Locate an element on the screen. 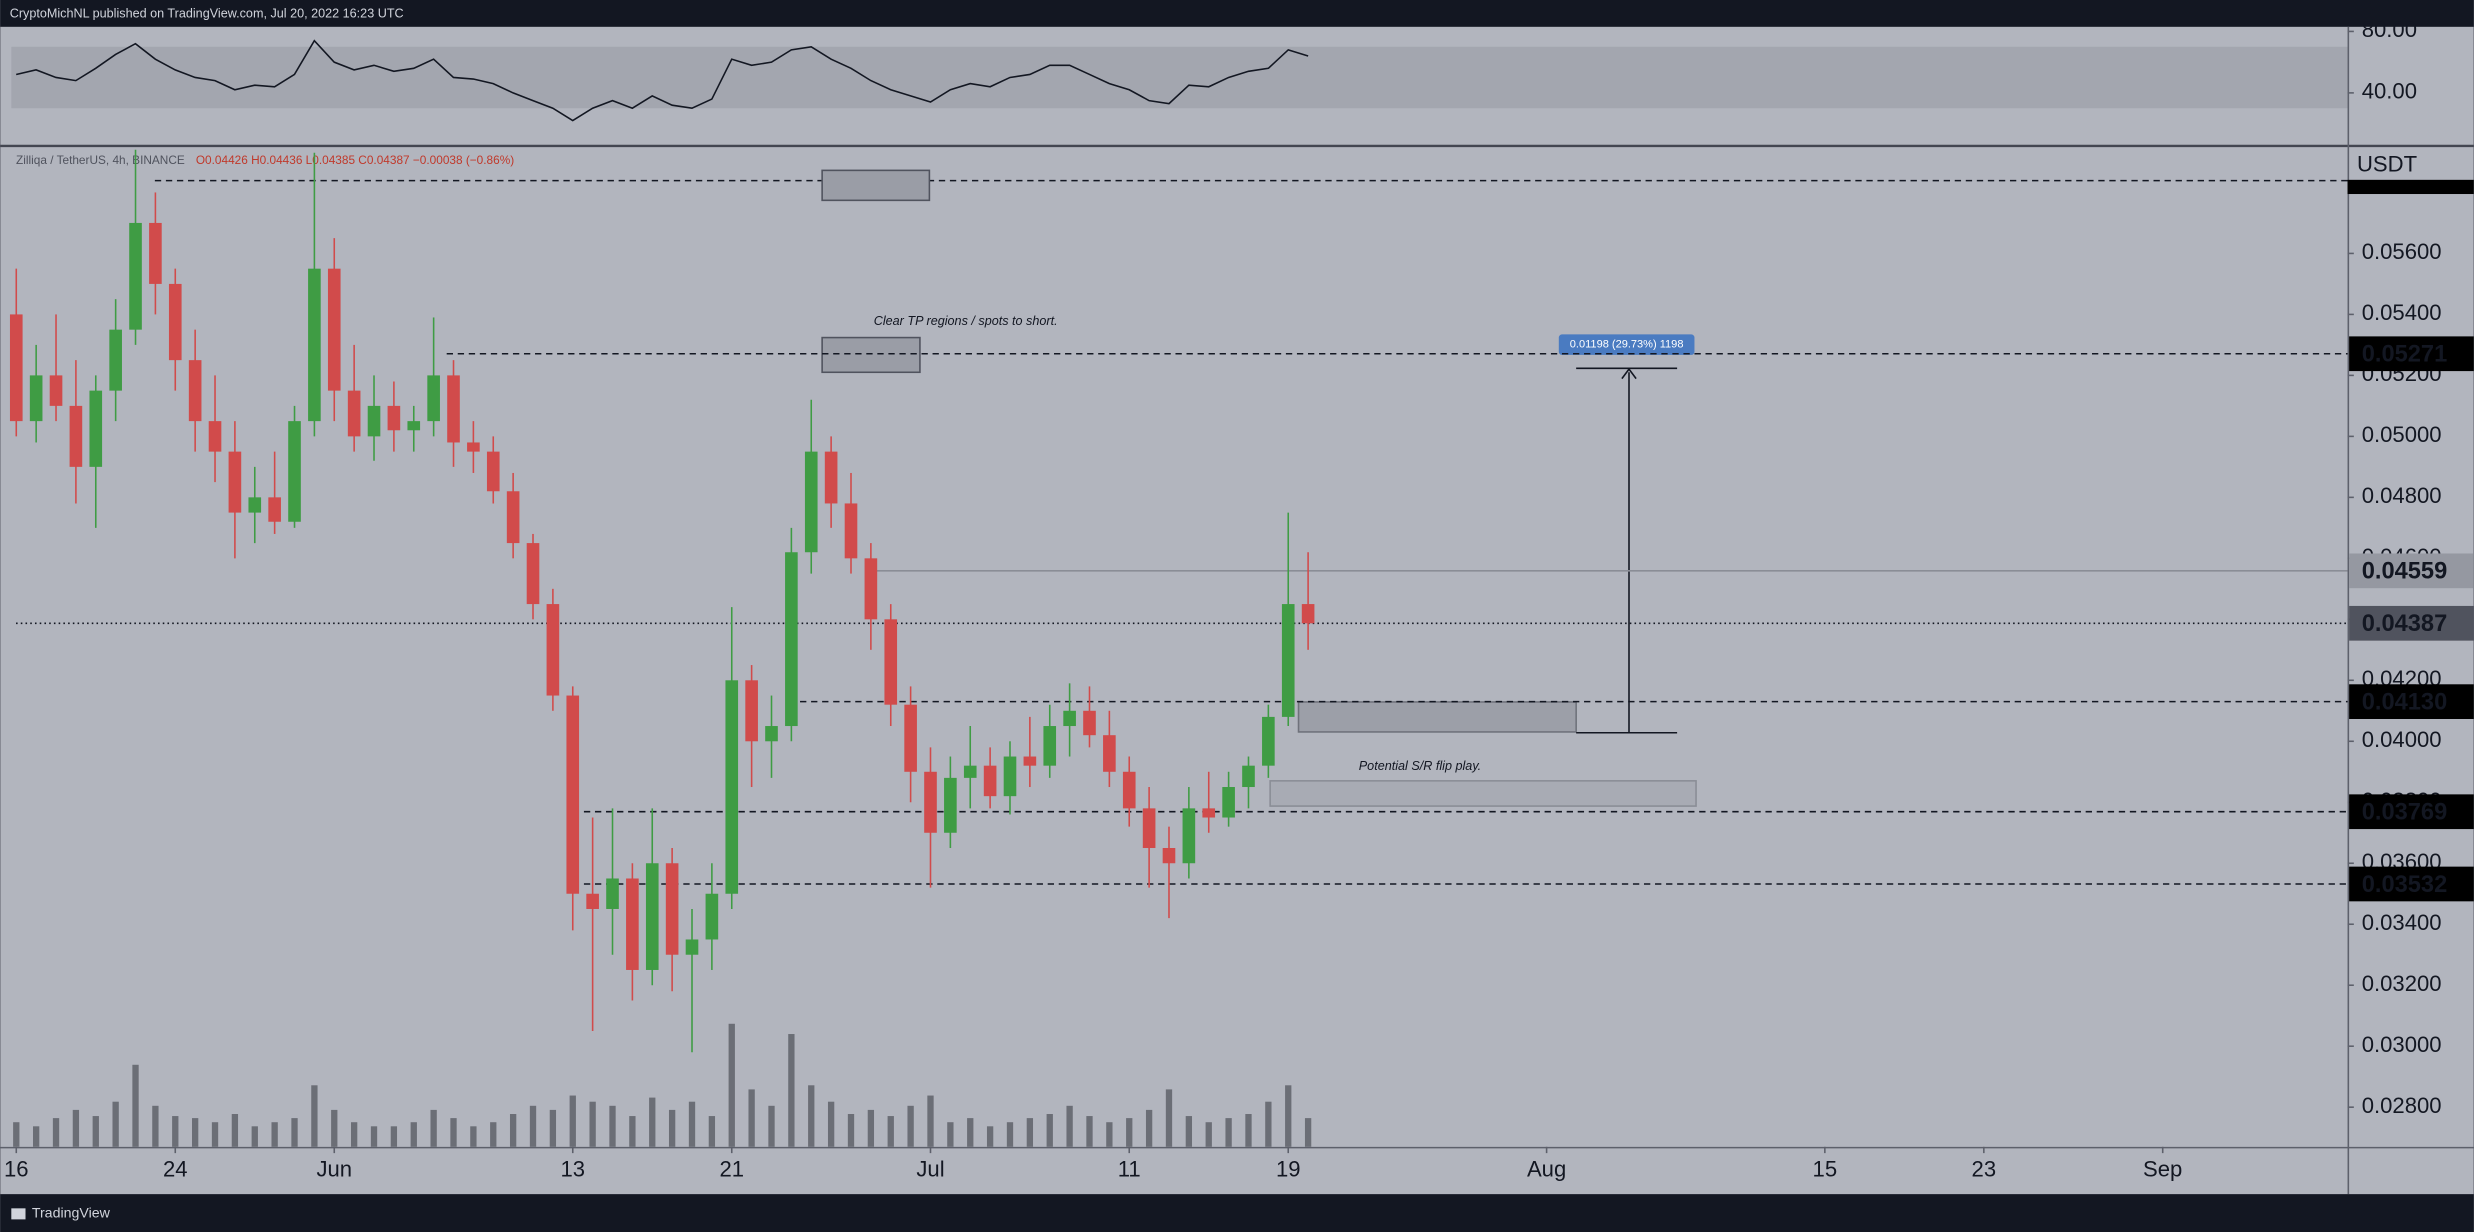 Image resolution: width=2474 pixels, height=1232 pixels. y-tick-label: 0.02800 is located at coordinates (2402, 1105).